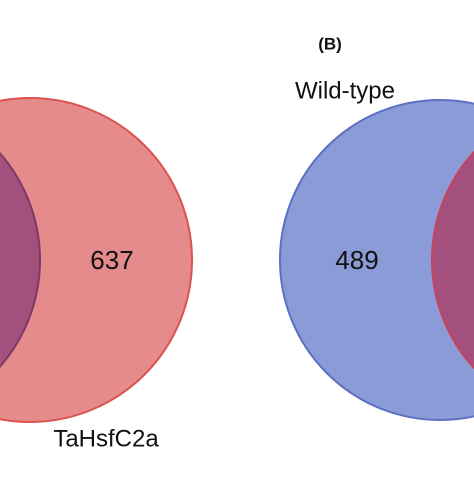 The image size is (474, 479). I want to click on panel-label: (B), so click(330, 43).